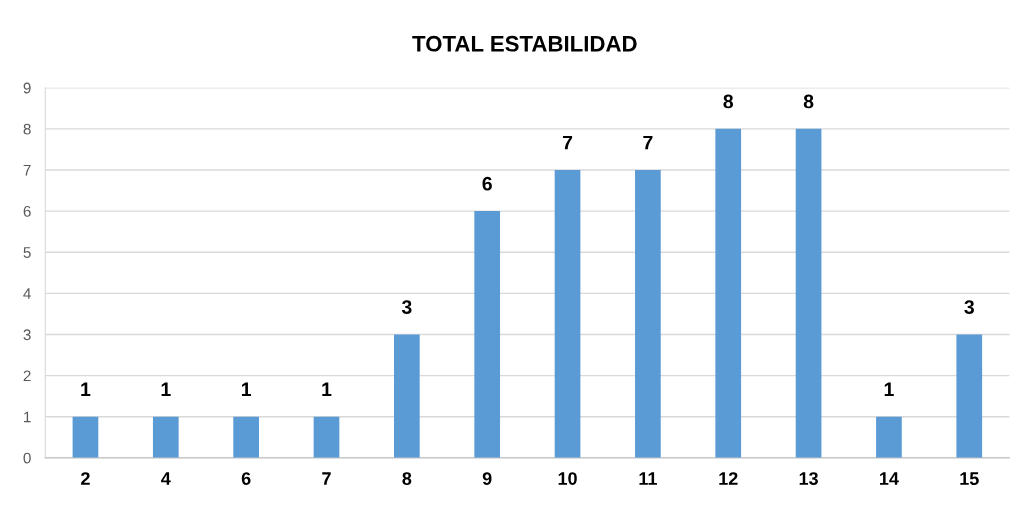  I want to click on x-tick-label: 7, so click(326, 478).